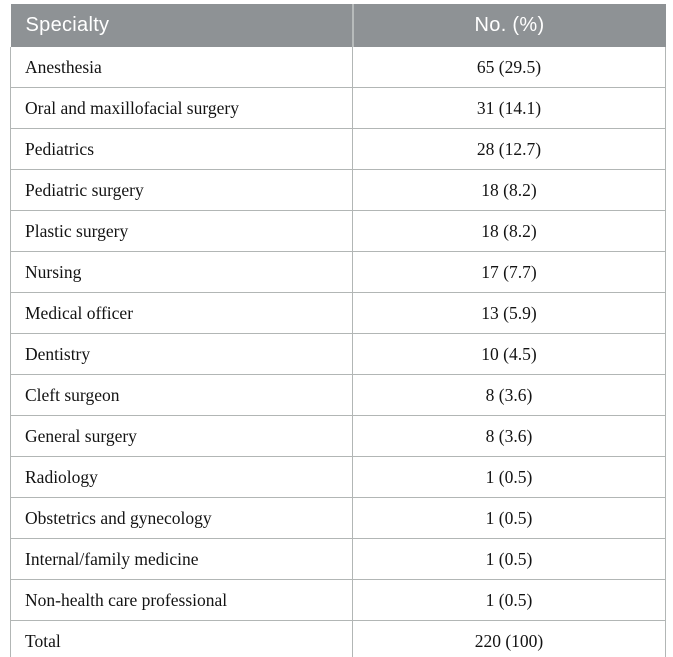  Describe the element at coordinates (181, 559) in the screenshot. I see `specialty-cell: Internal/family medicine` at that location.